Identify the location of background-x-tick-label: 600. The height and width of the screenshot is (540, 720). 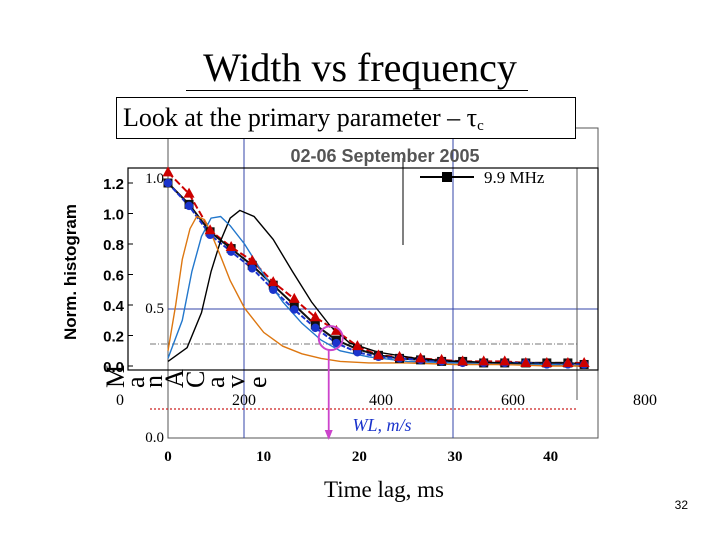
(513, 400).